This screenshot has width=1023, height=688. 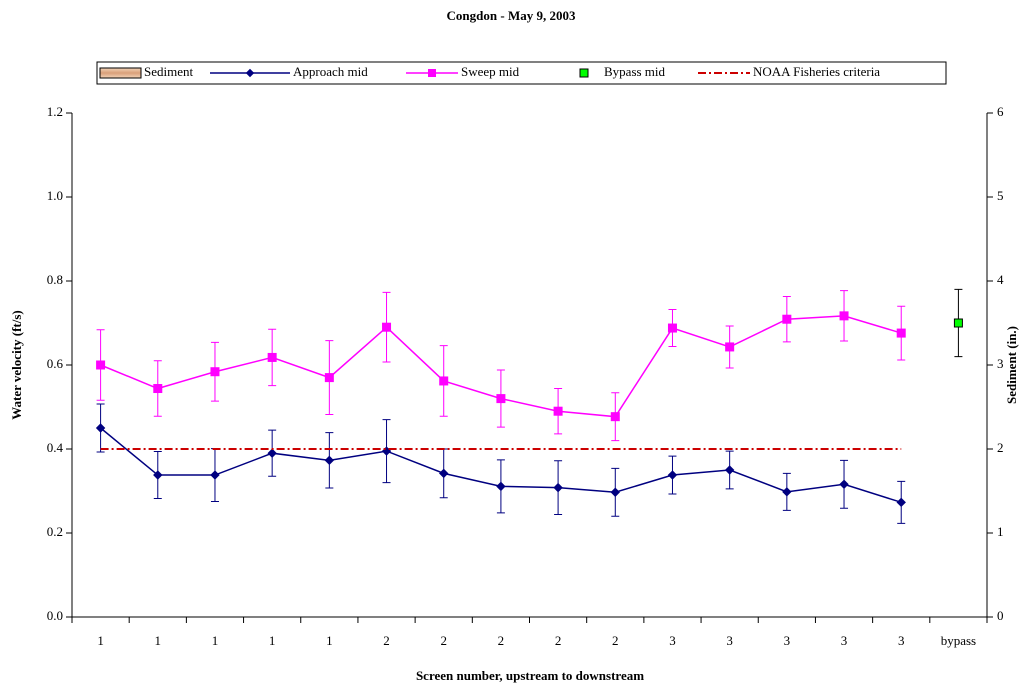 What do you see at coordinates (55, 447) in the screenshot?
I see `y-tick-label: 0.4` at bounding box center [55, 447].